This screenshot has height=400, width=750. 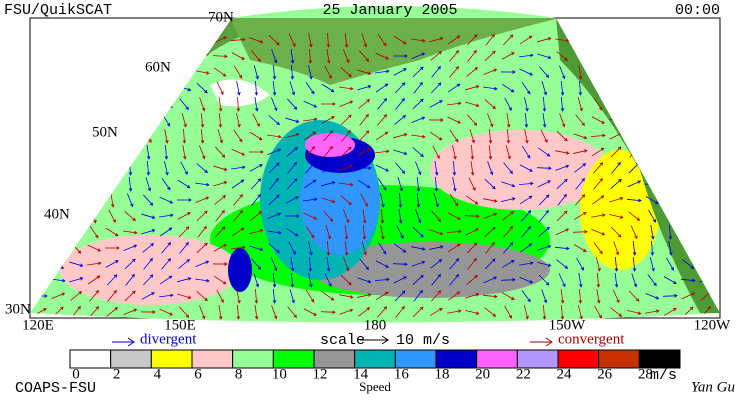 What do you see at coordinates (523, 374) in the screenshot?
I see `colorbar-tick: 22` at bounding box center [523, 374].